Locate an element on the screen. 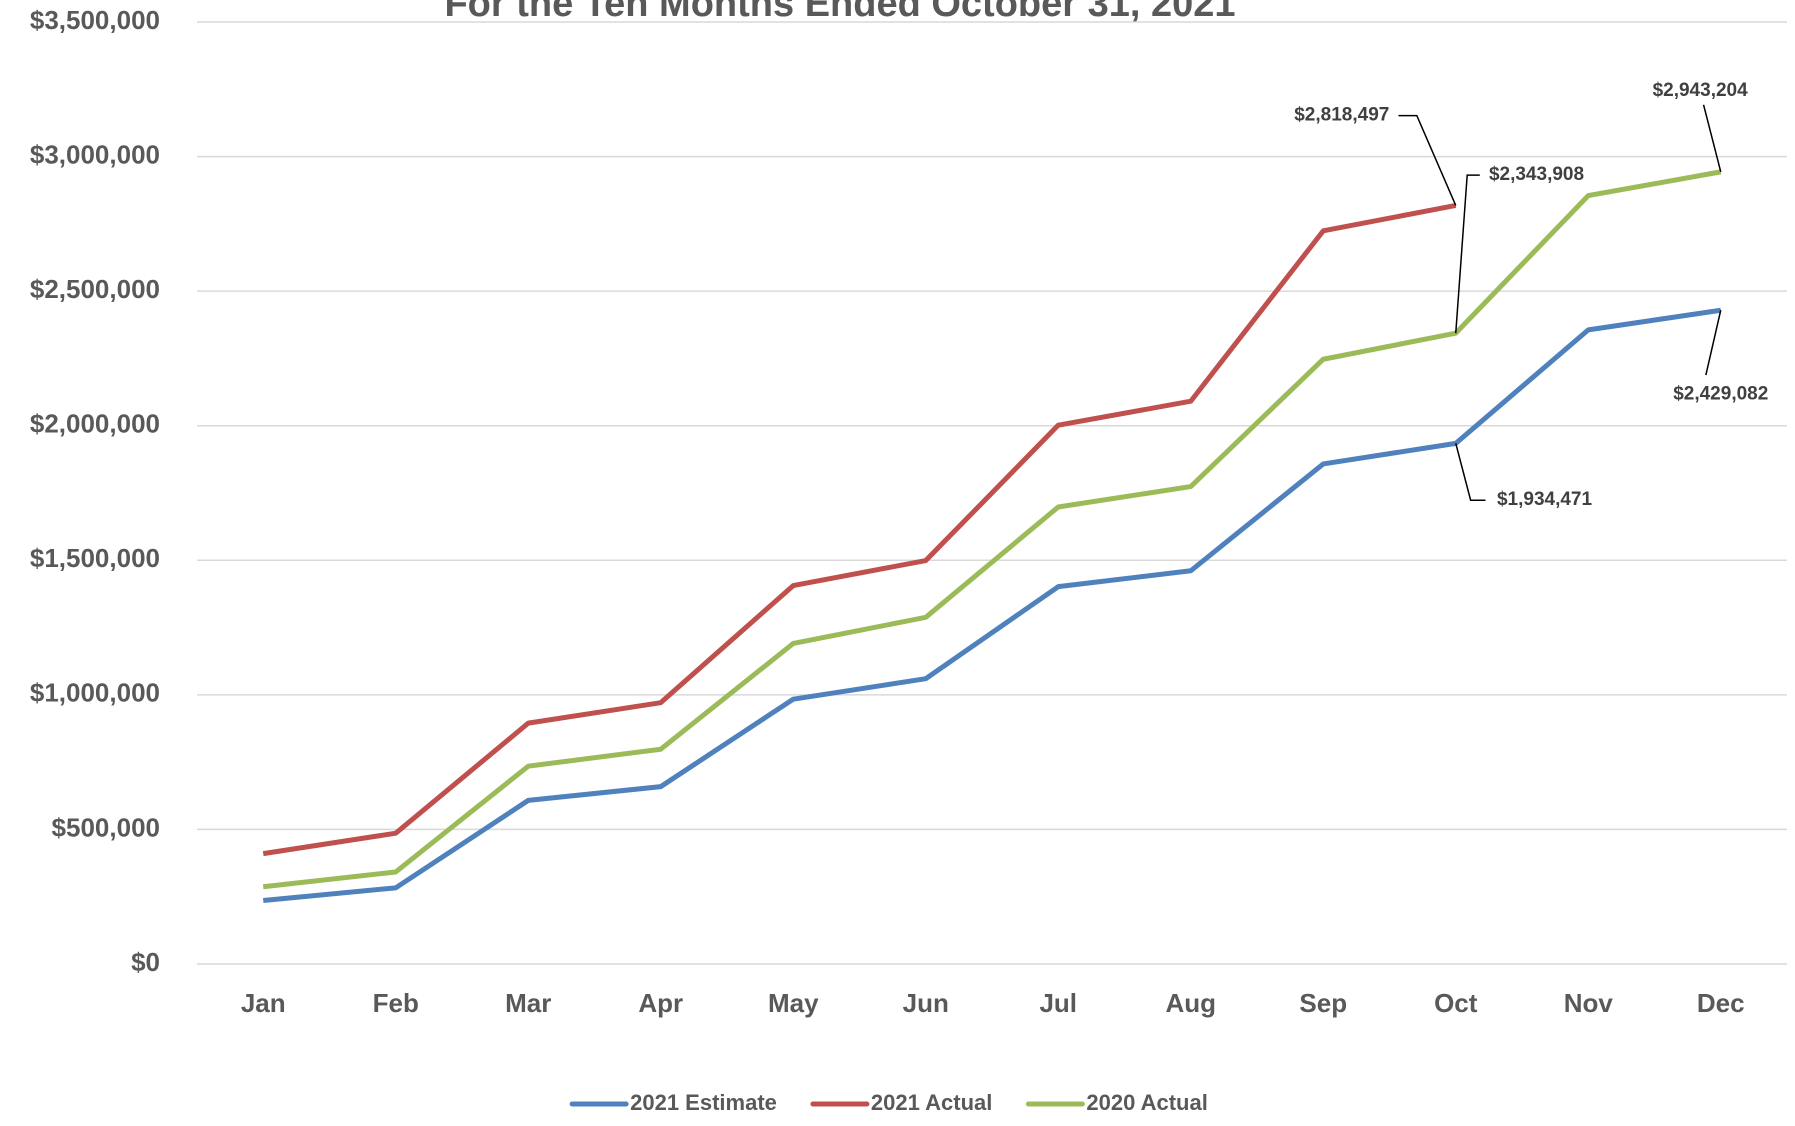 The width and height of the screenshot is (1795, 1126). x-tick-label: Apr is located at coordinates (660, 1003).